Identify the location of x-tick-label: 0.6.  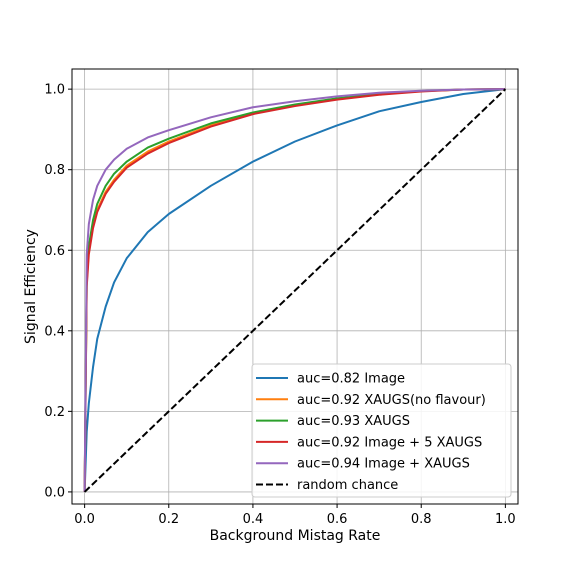
(337, 519).